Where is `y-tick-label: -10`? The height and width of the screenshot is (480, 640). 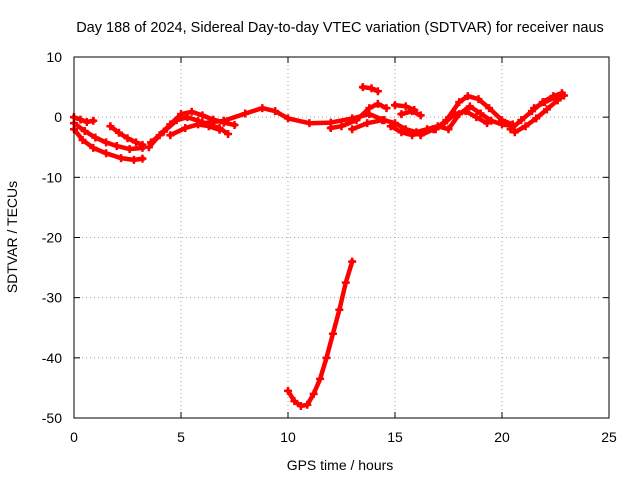 y-tick-label: -10 is located at coordinates (52, 177).